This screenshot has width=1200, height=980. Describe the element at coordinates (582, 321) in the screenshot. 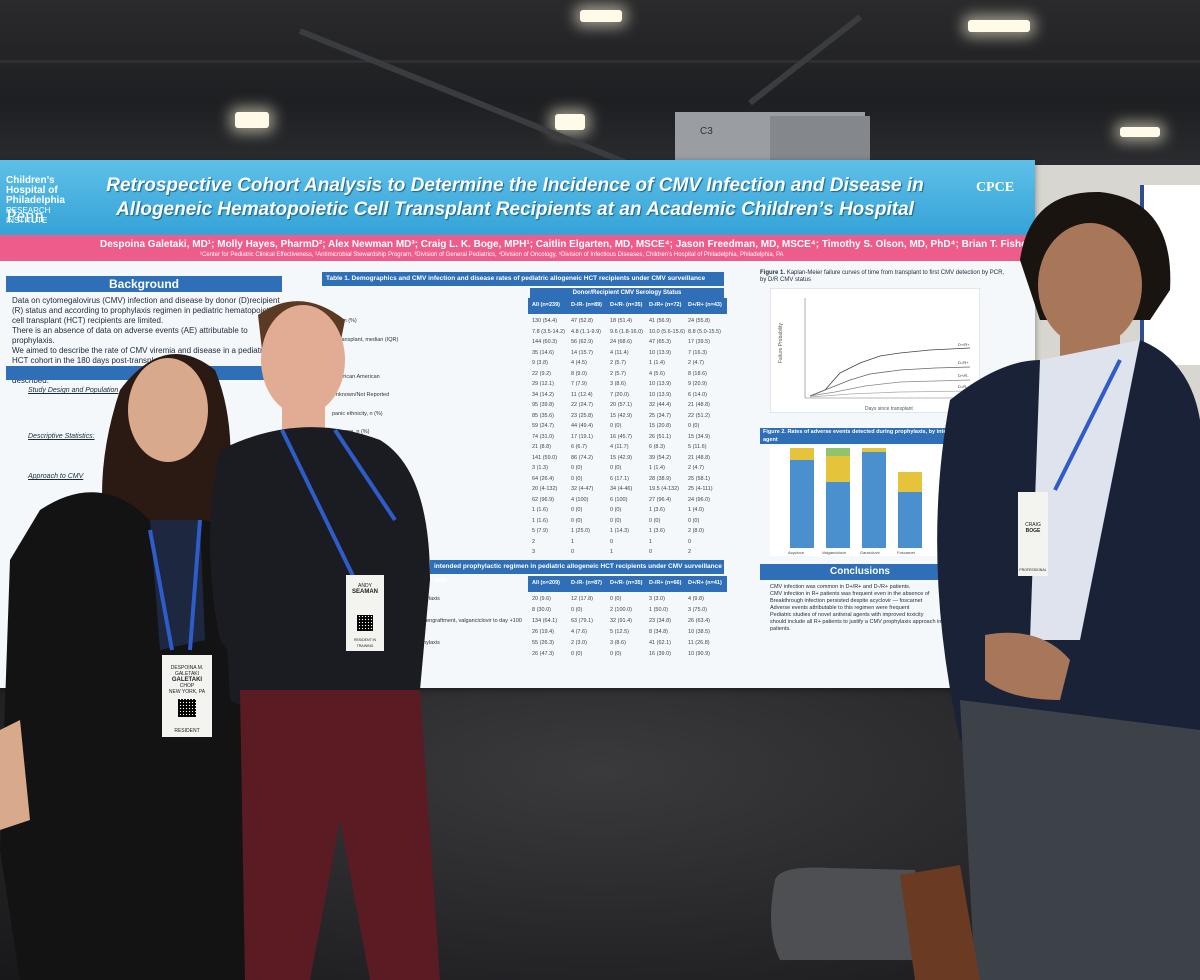

I see `table-cell: 47 (52.8)` at that location.